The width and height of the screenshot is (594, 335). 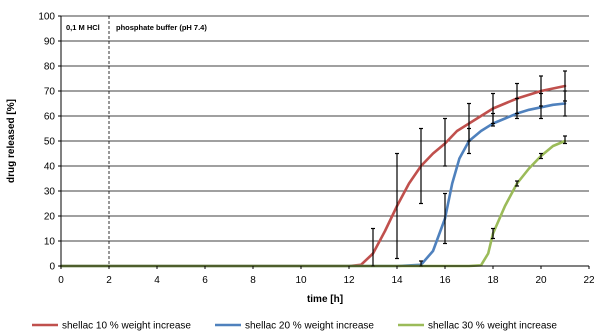 What do you see at coordinates (50, 42) in the screenshot?
I see `y-tick-label-90: 90` at bounding box center [50, 42].